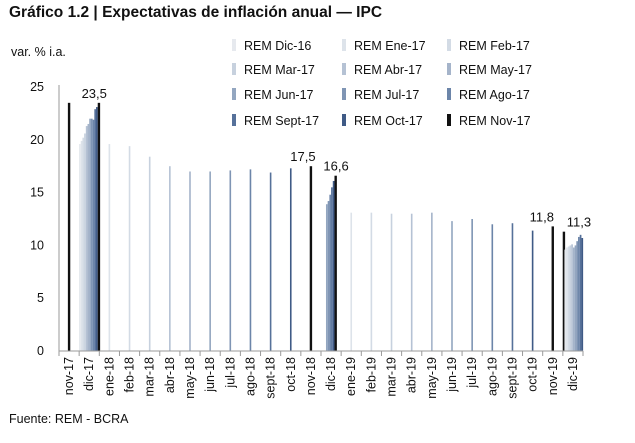  What do you see at coordinates (150, 377) in the screenshot?
I see `x-tick-label: mar-18` at bounding box center [150, 377].